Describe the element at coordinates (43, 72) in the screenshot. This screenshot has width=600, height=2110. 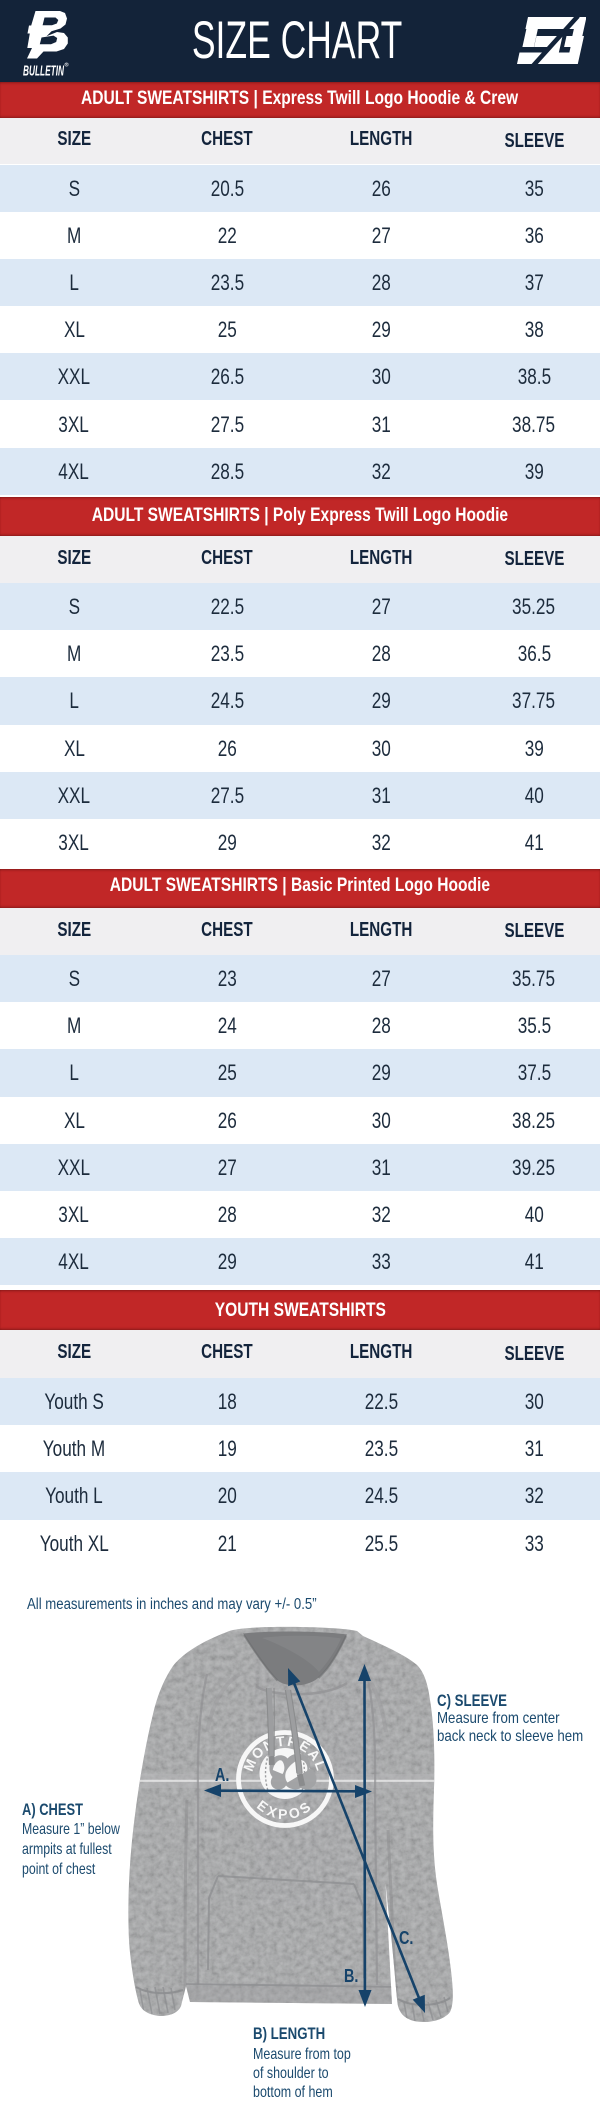
I see `svg-text: BULLETIN` at that location.